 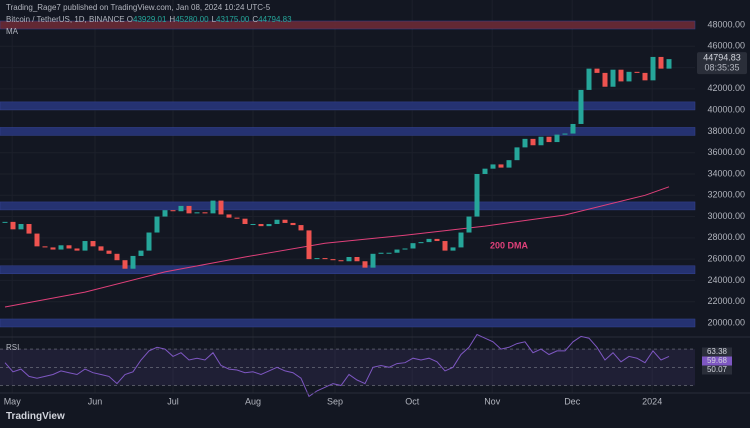 I want to click on x-tick-label: Aug, so click(x=253, y=401).